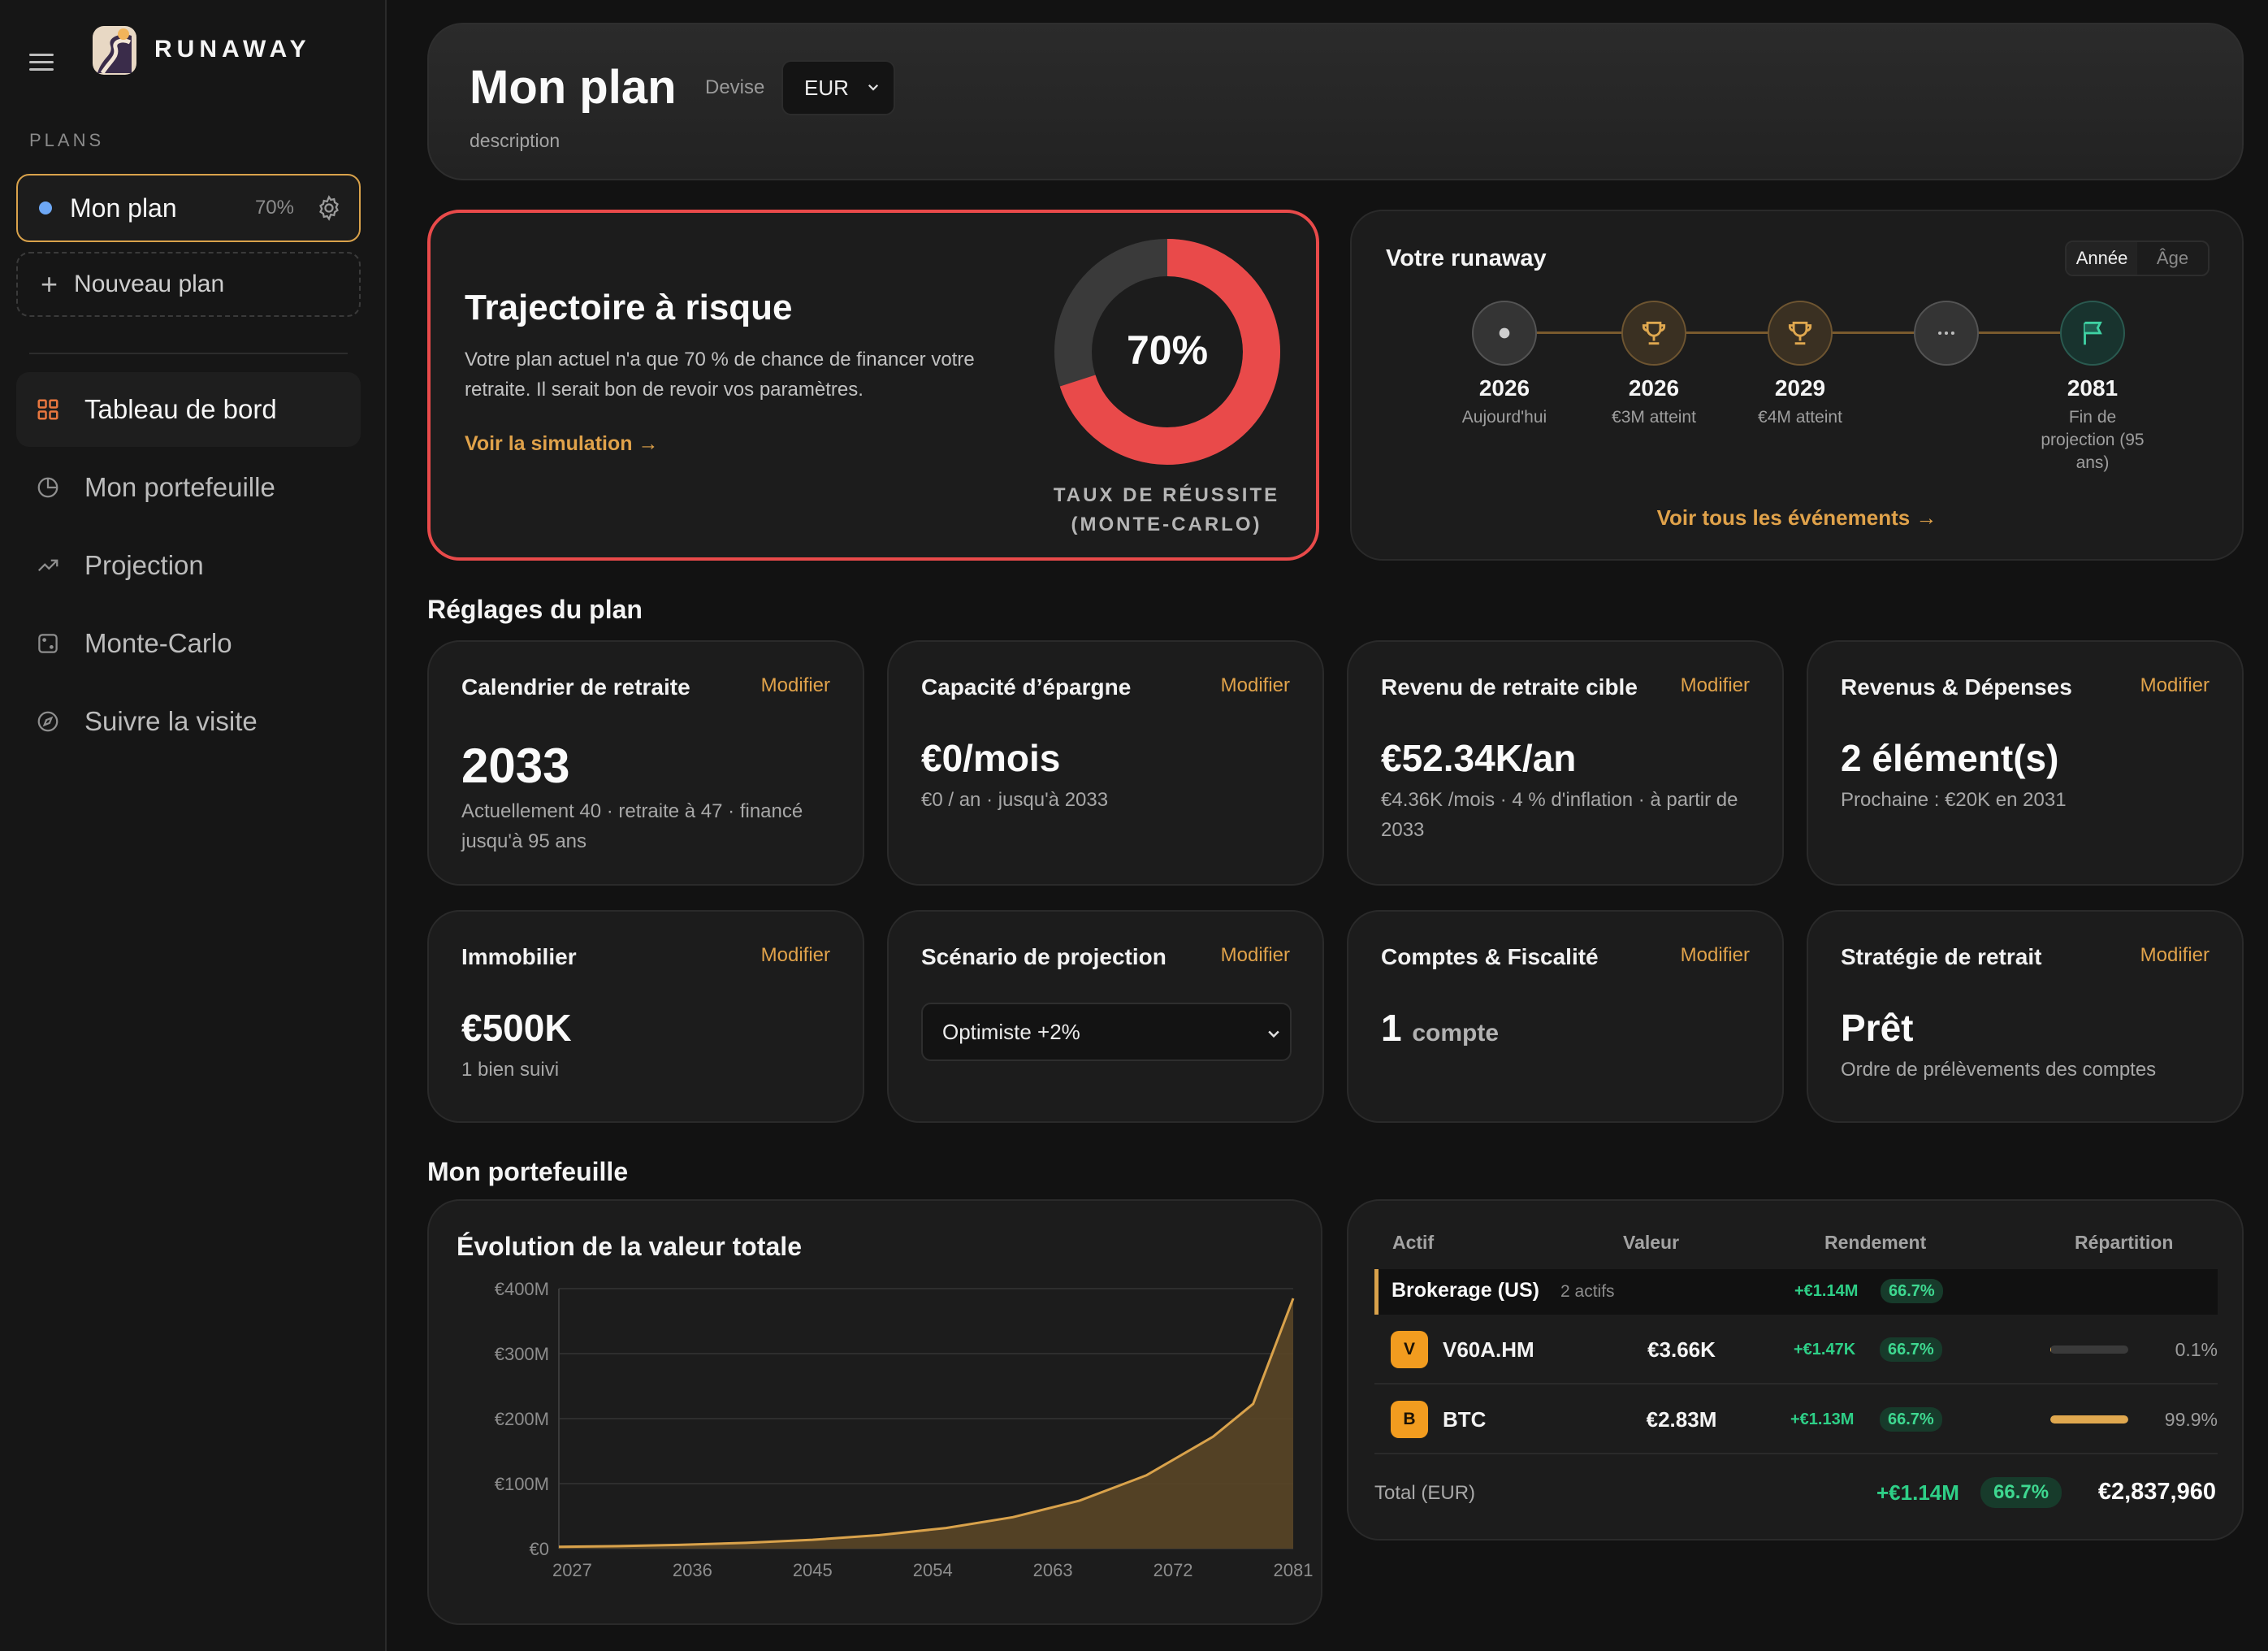  I want to click on year-age-toggle: Année Âge, so click(2137, 258).